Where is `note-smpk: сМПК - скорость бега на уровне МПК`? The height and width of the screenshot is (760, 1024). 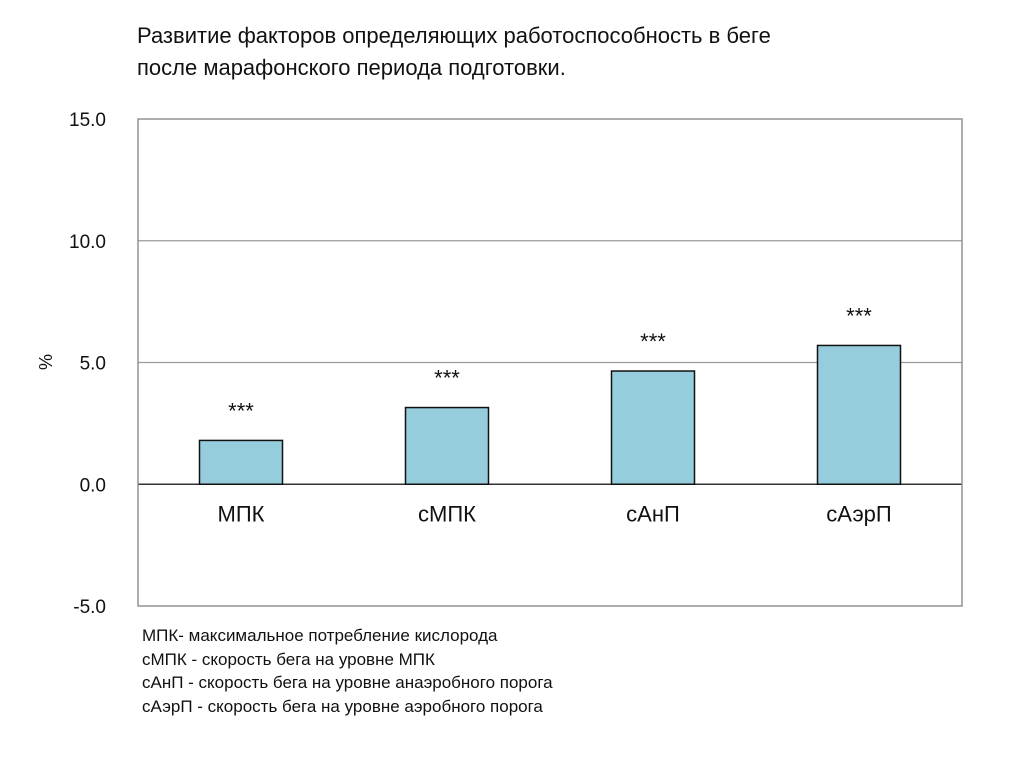 note-smpk: сМПК - скорость бега на уровне МПК is located at coordinates (288, 659).